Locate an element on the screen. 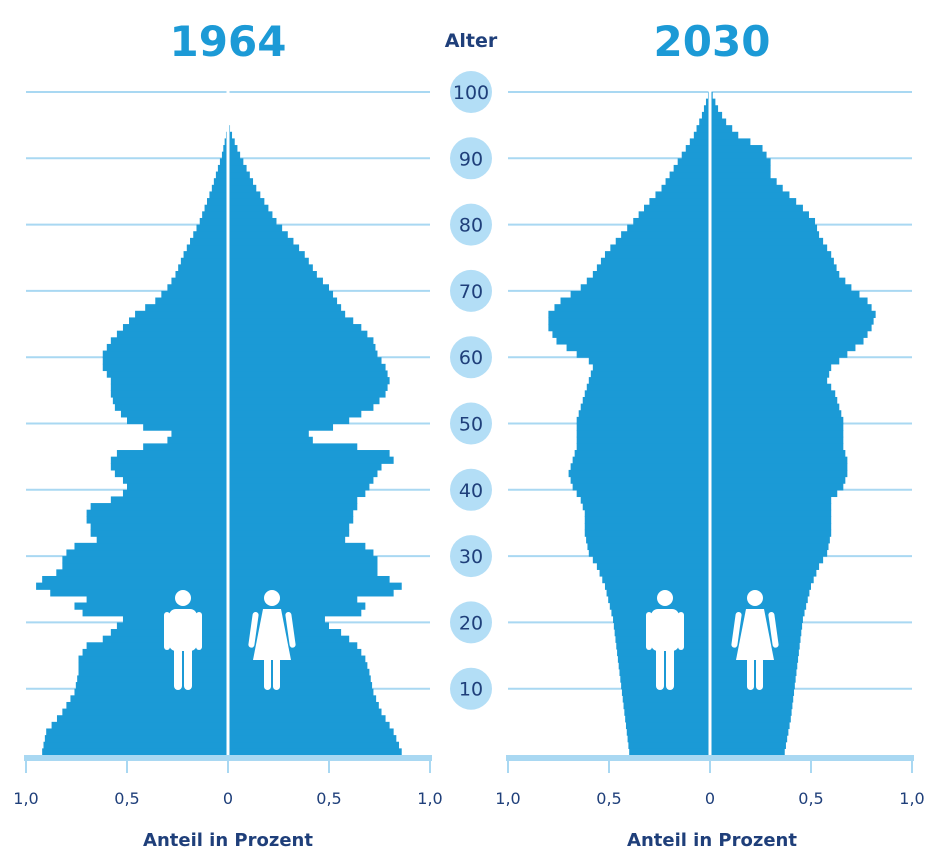  man-icon is located at coordinates (183, 640).